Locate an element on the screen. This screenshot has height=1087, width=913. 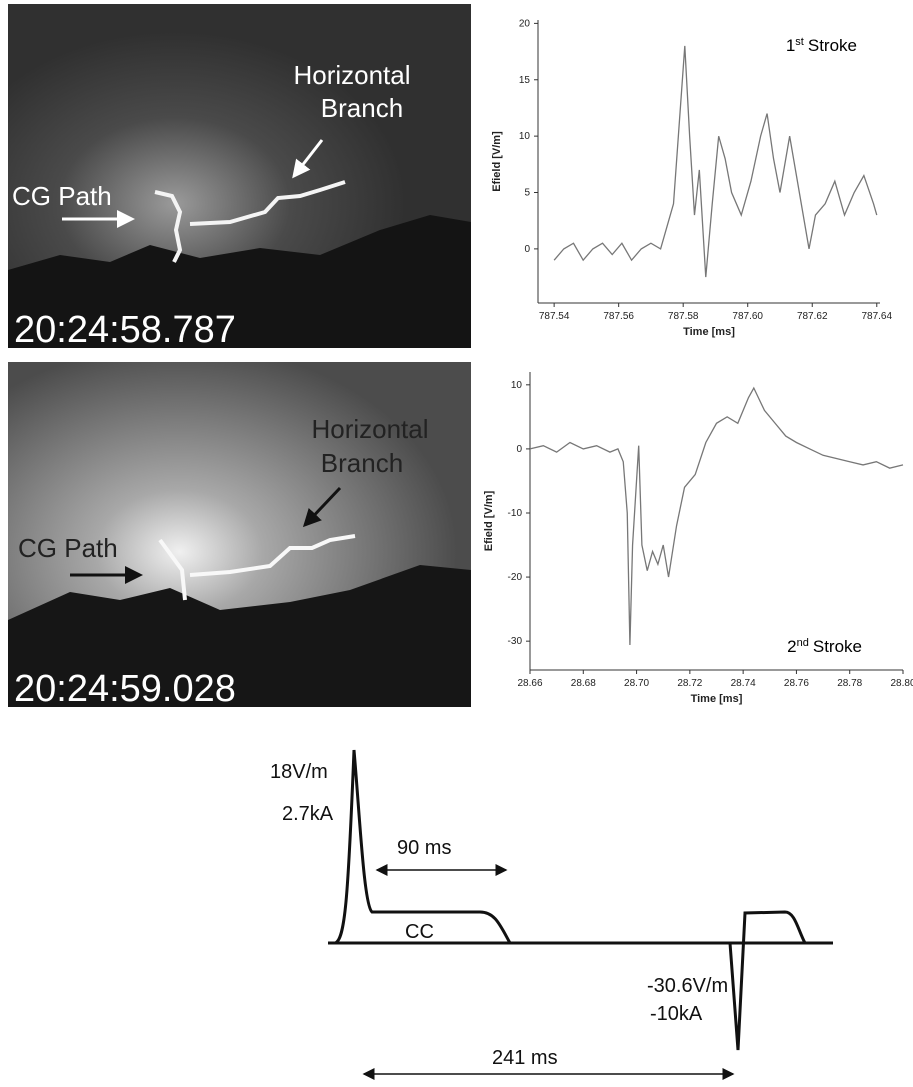
y-tick-label: -10 is located at coordinates (515, 513).